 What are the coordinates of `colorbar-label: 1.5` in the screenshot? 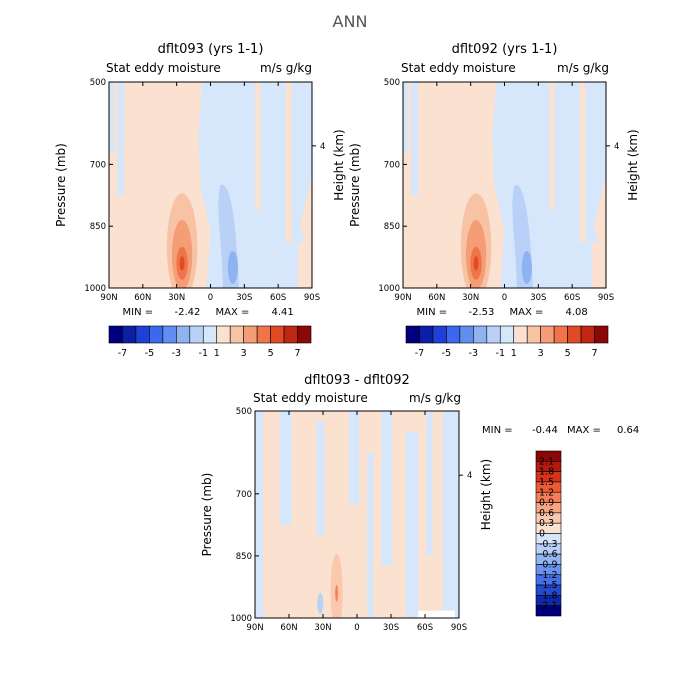 It's located at (546, 482).